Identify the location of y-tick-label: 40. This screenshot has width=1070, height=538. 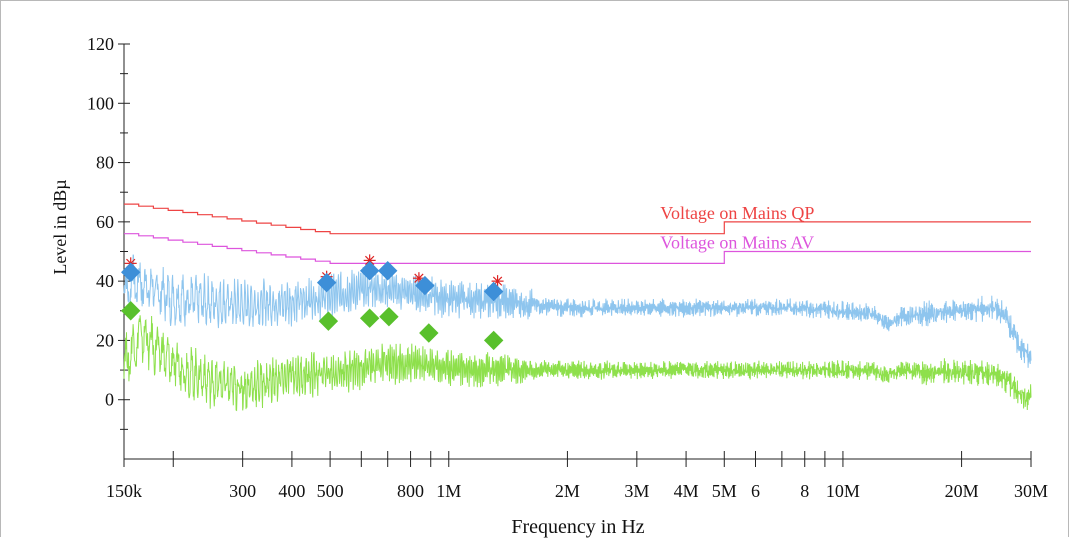
(105, 281).